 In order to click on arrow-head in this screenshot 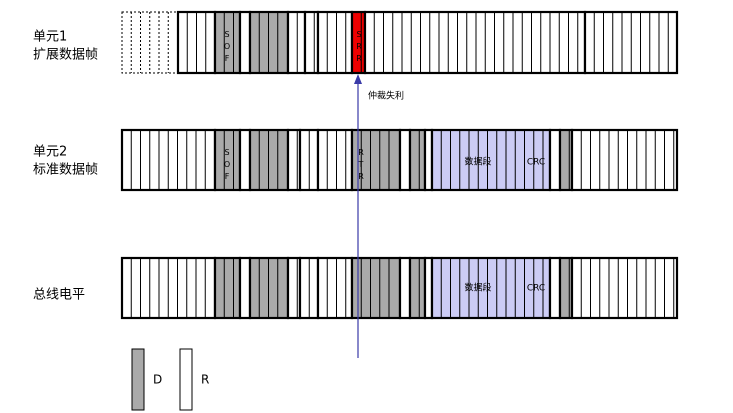, I will do `click(358, 79)`.